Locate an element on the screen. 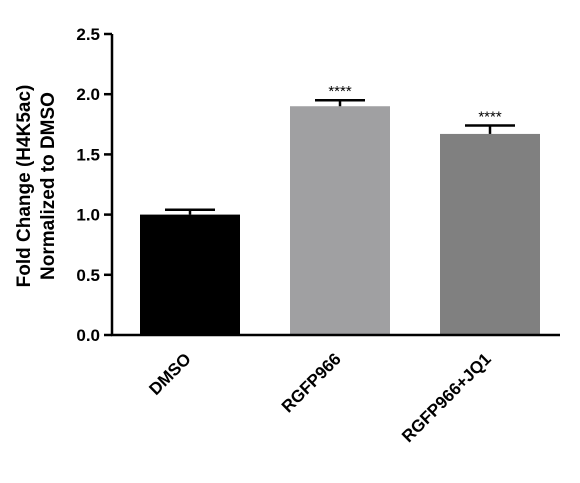 This screenshot has width=580, height=483. y-tick-label: 0.0 is located at coordinates (88, 335).